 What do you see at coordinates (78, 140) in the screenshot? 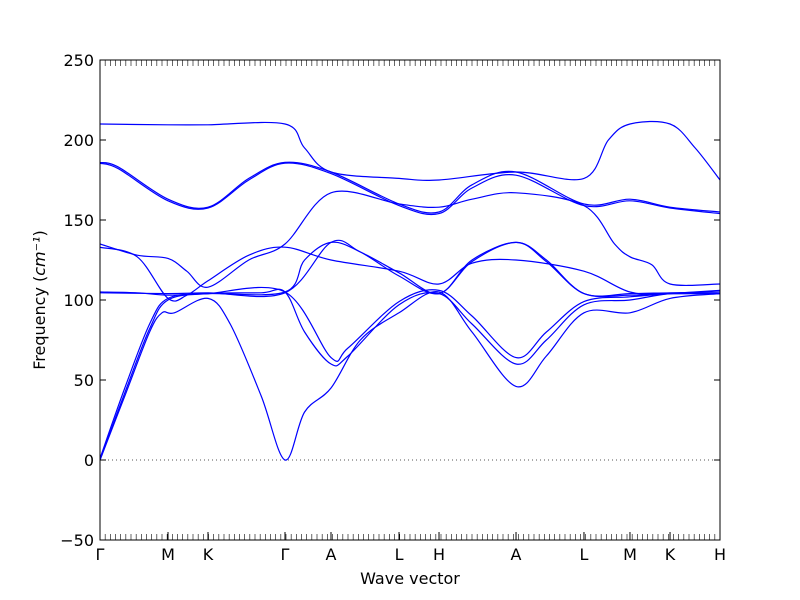
I see `y-tick-label: 200` at bounding box center [78, 140].